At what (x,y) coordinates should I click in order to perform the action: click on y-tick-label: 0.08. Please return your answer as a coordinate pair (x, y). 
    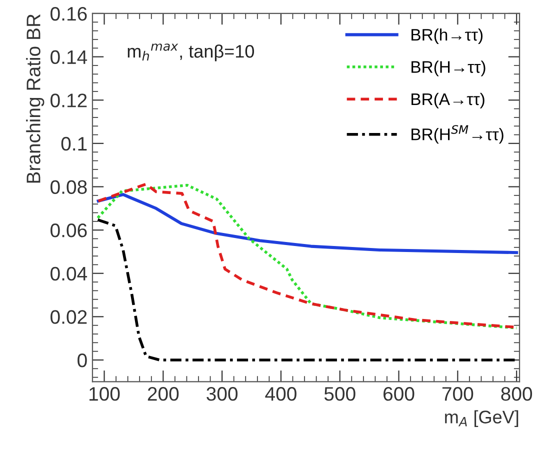
    Looking at the image, I should click on (68, 187).